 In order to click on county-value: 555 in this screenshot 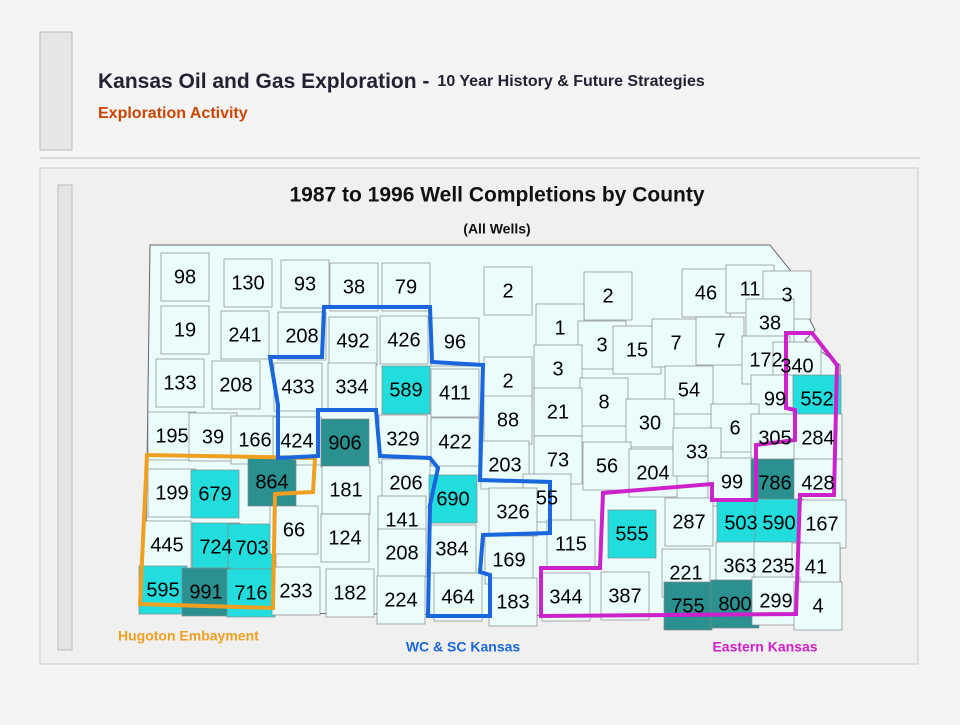, I will do `click(631, 534)`.